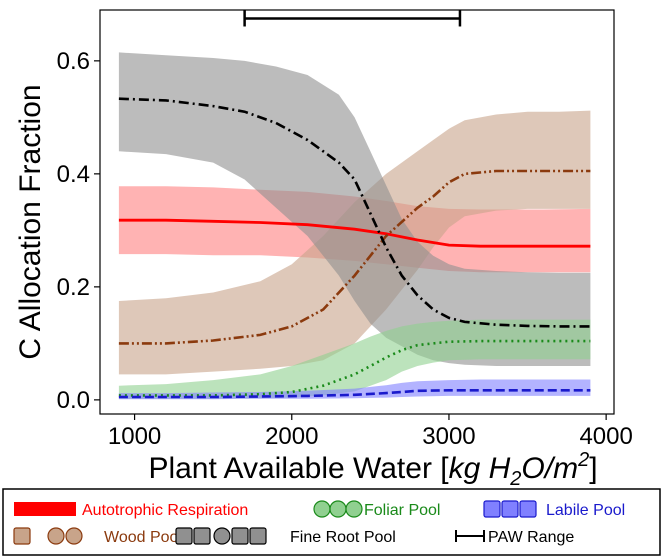 This screenshot has height=558, width=664. I want to click on legend-label: PAW Range, so click(531, 537).